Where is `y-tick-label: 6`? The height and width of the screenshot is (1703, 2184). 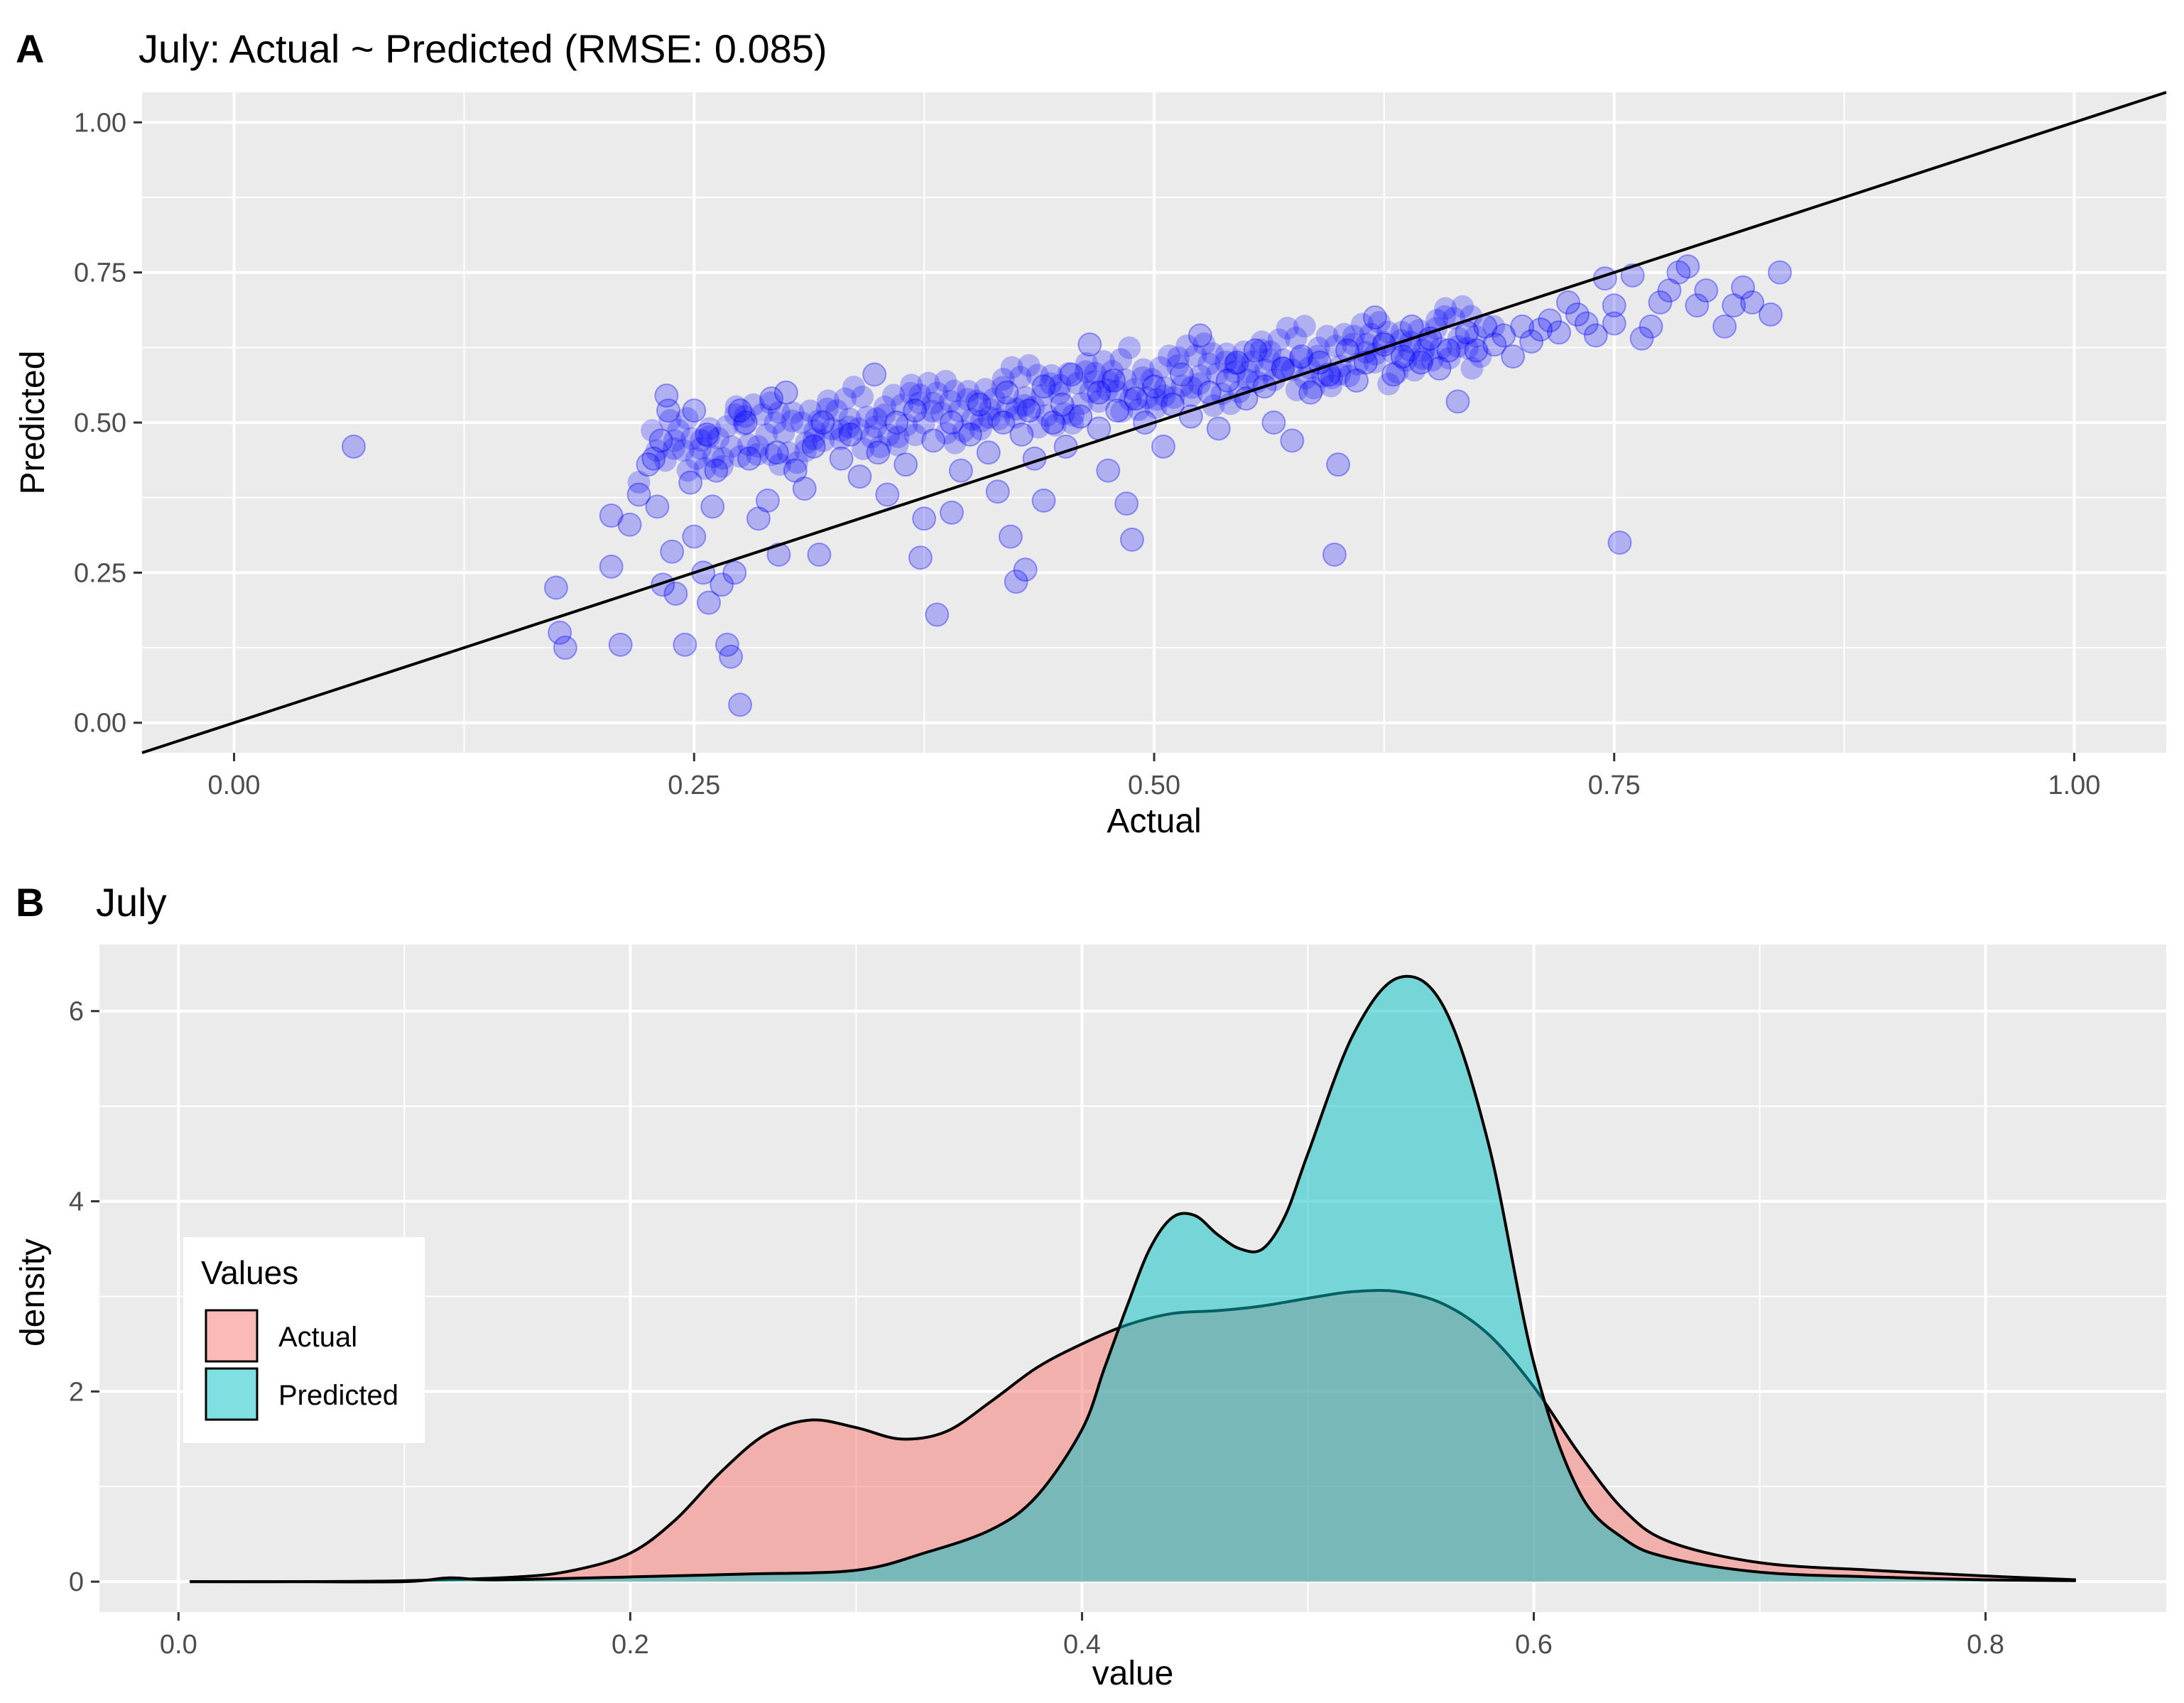
y-tick-label: 6 is located at coordinates (76, 1012).